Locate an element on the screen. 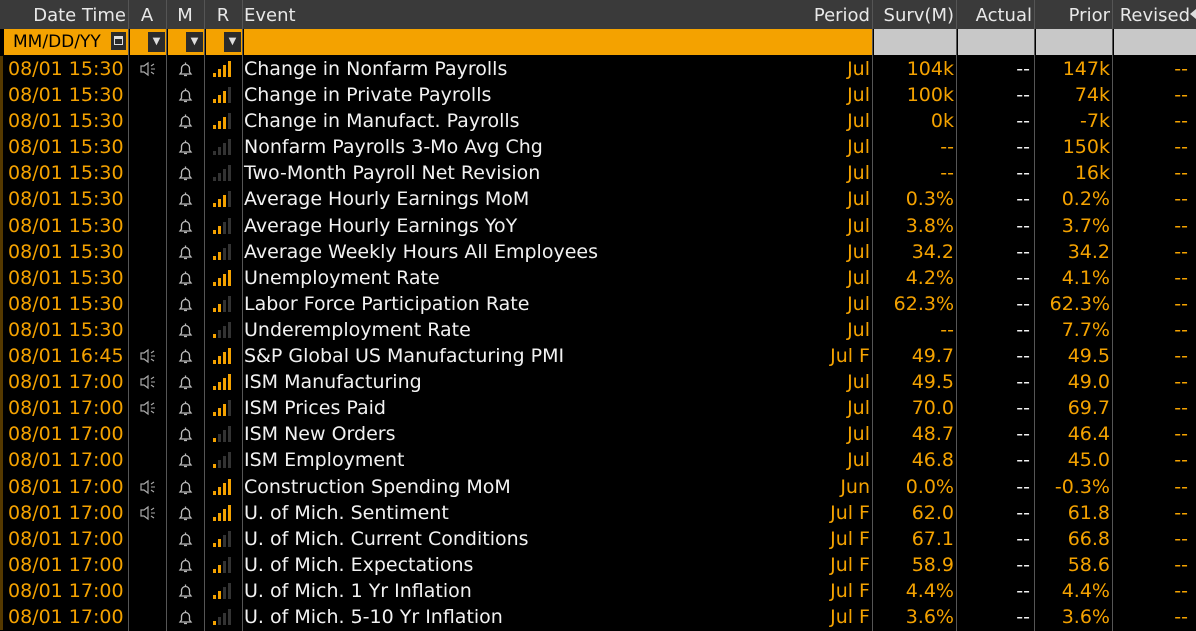 This screenshot has width=1196, height=631. row-event-name: Change in Private Payrolls is located at coordinates (368, 95).